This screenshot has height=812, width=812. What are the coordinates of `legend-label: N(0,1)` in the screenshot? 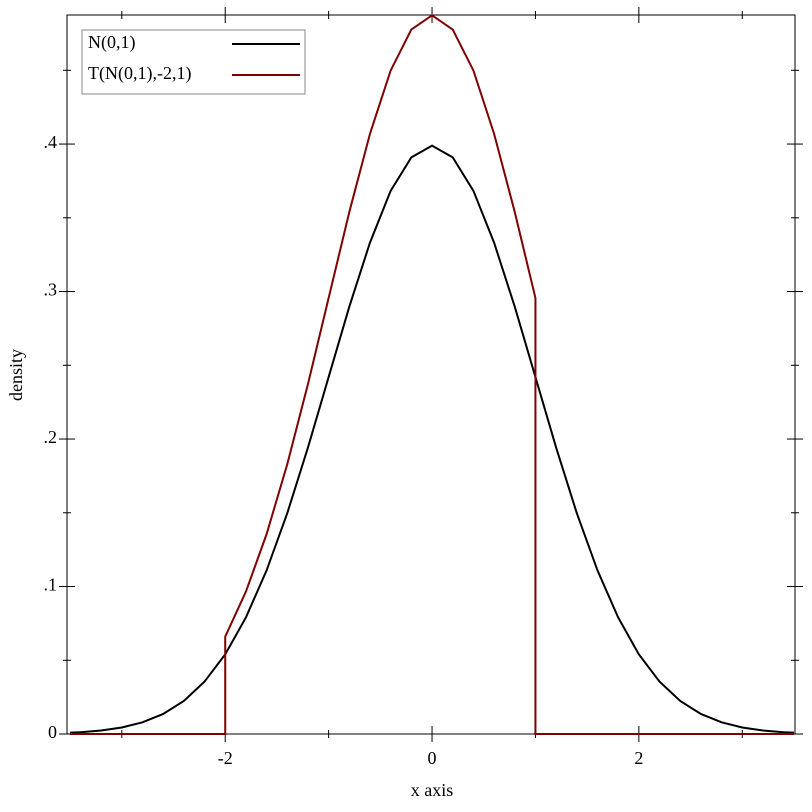 It's located at (112, 42).